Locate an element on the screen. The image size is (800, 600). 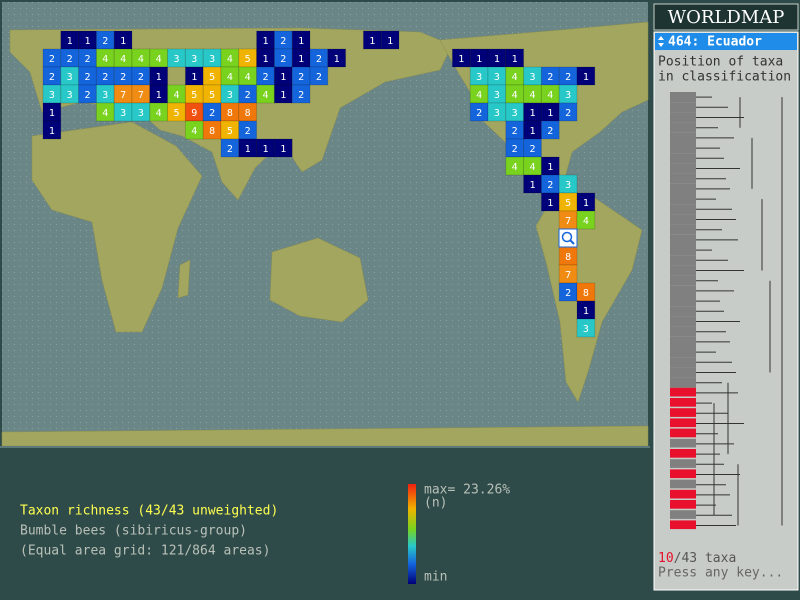
taxa-total: /43 taxa is located at coordinates (705, 558).